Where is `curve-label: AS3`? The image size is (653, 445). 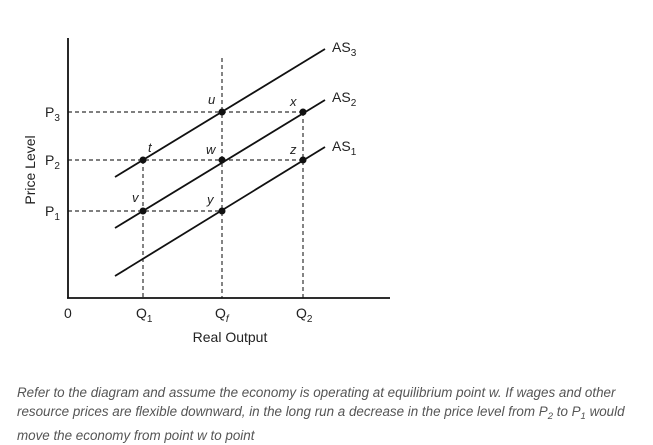 curve-label: AS3 is located at coordinates (344, 49).